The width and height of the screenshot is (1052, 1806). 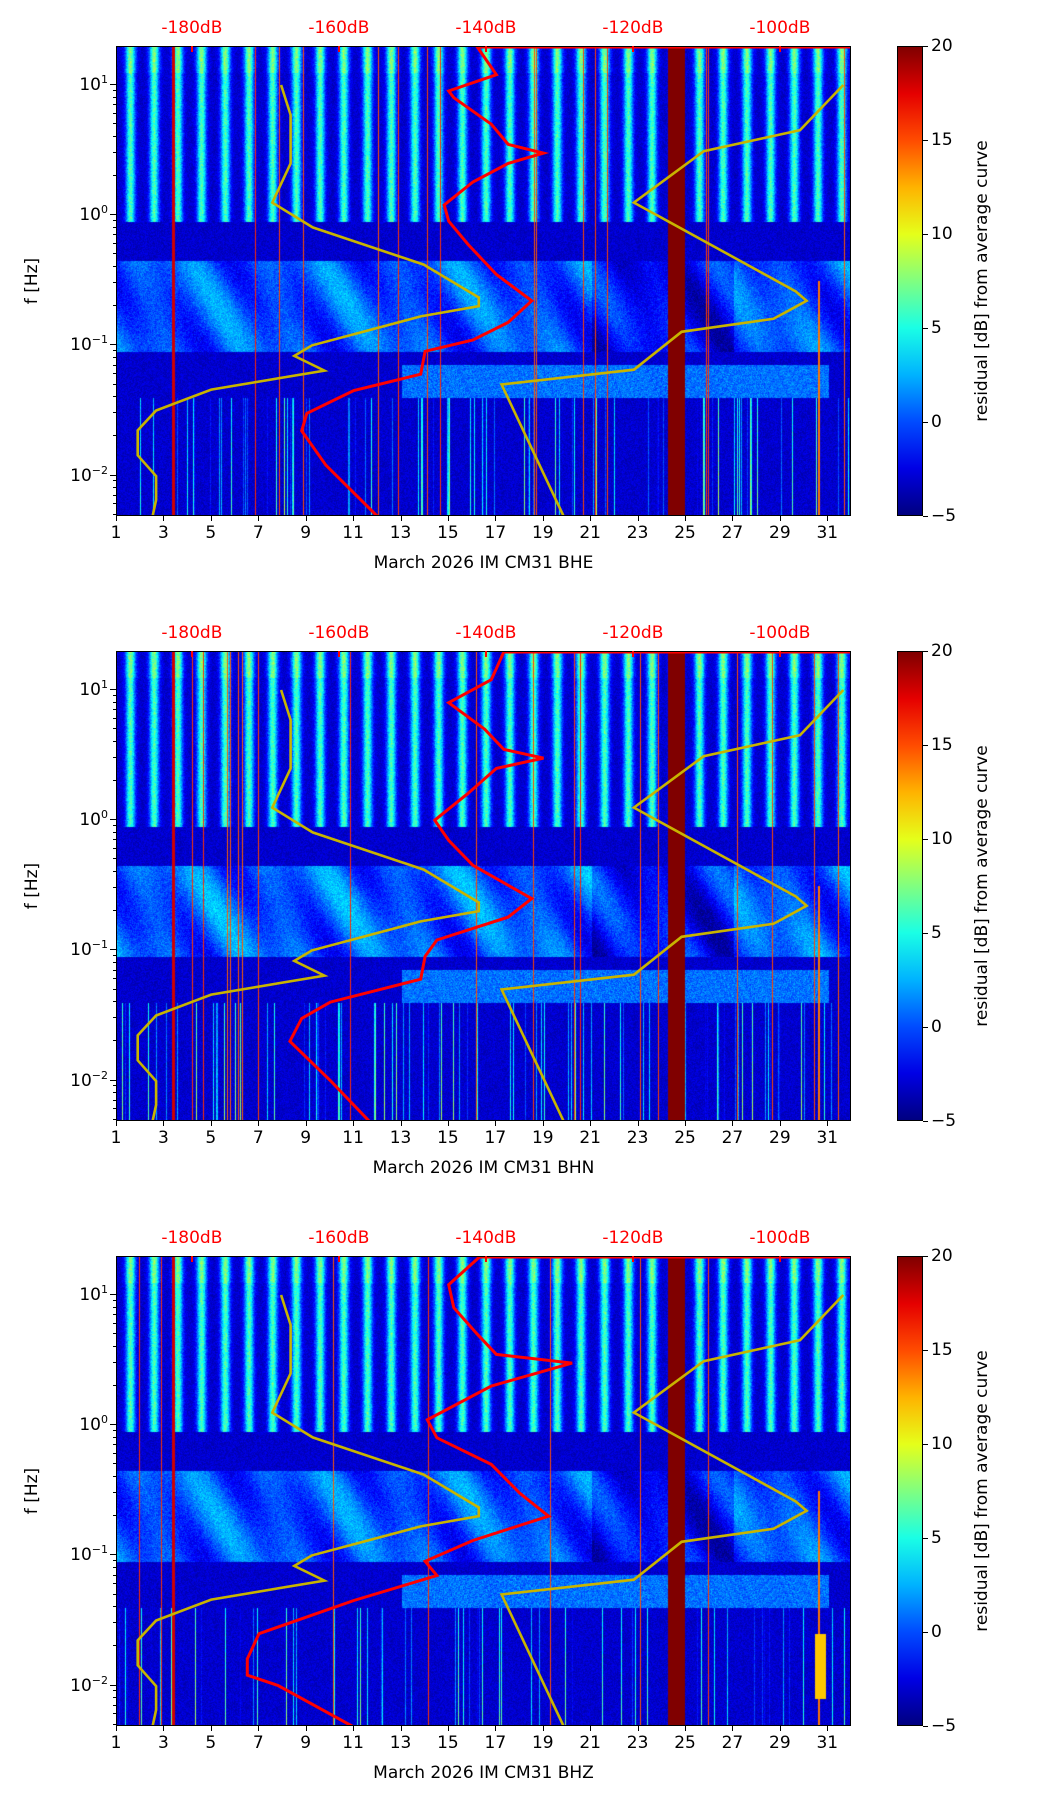 I want to click on x-tick-label: 27, so click(x=732, y=1743).